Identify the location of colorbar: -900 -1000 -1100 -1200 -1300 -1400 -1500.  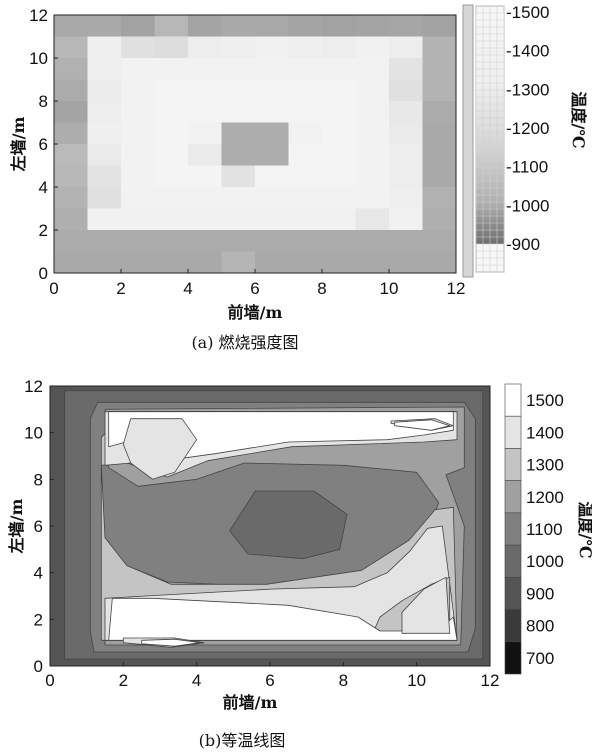
(505, 140).